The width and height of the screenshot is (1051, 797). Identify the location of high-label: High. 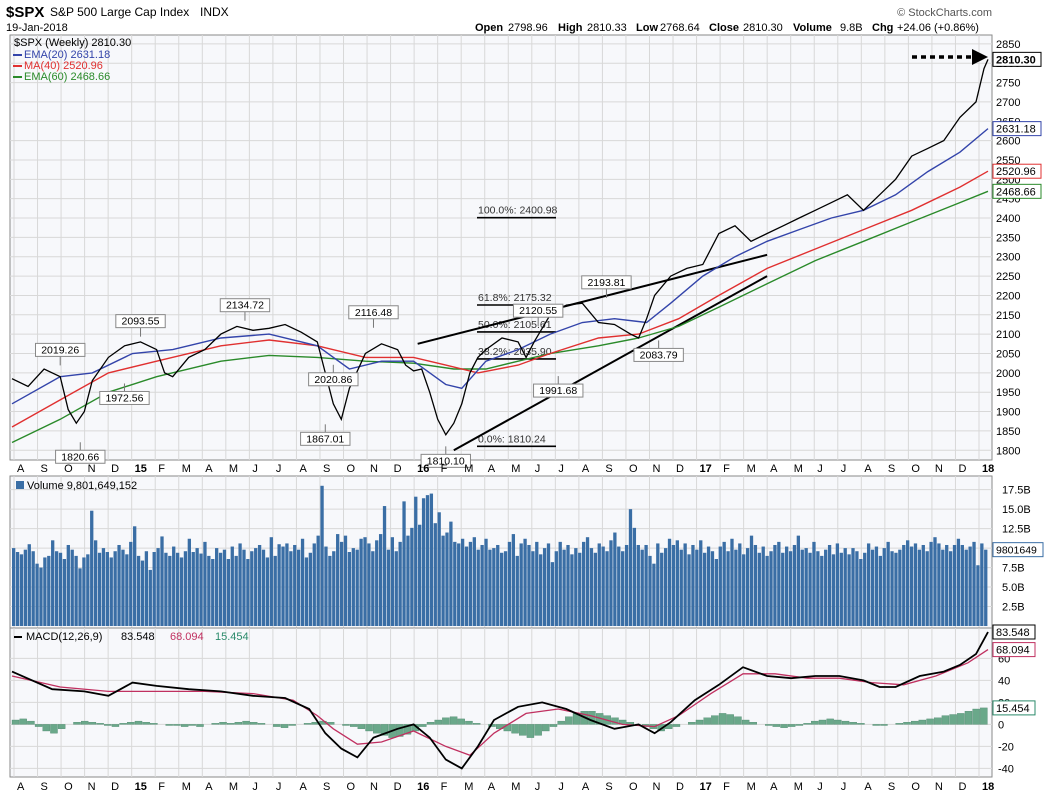
(570, 28).